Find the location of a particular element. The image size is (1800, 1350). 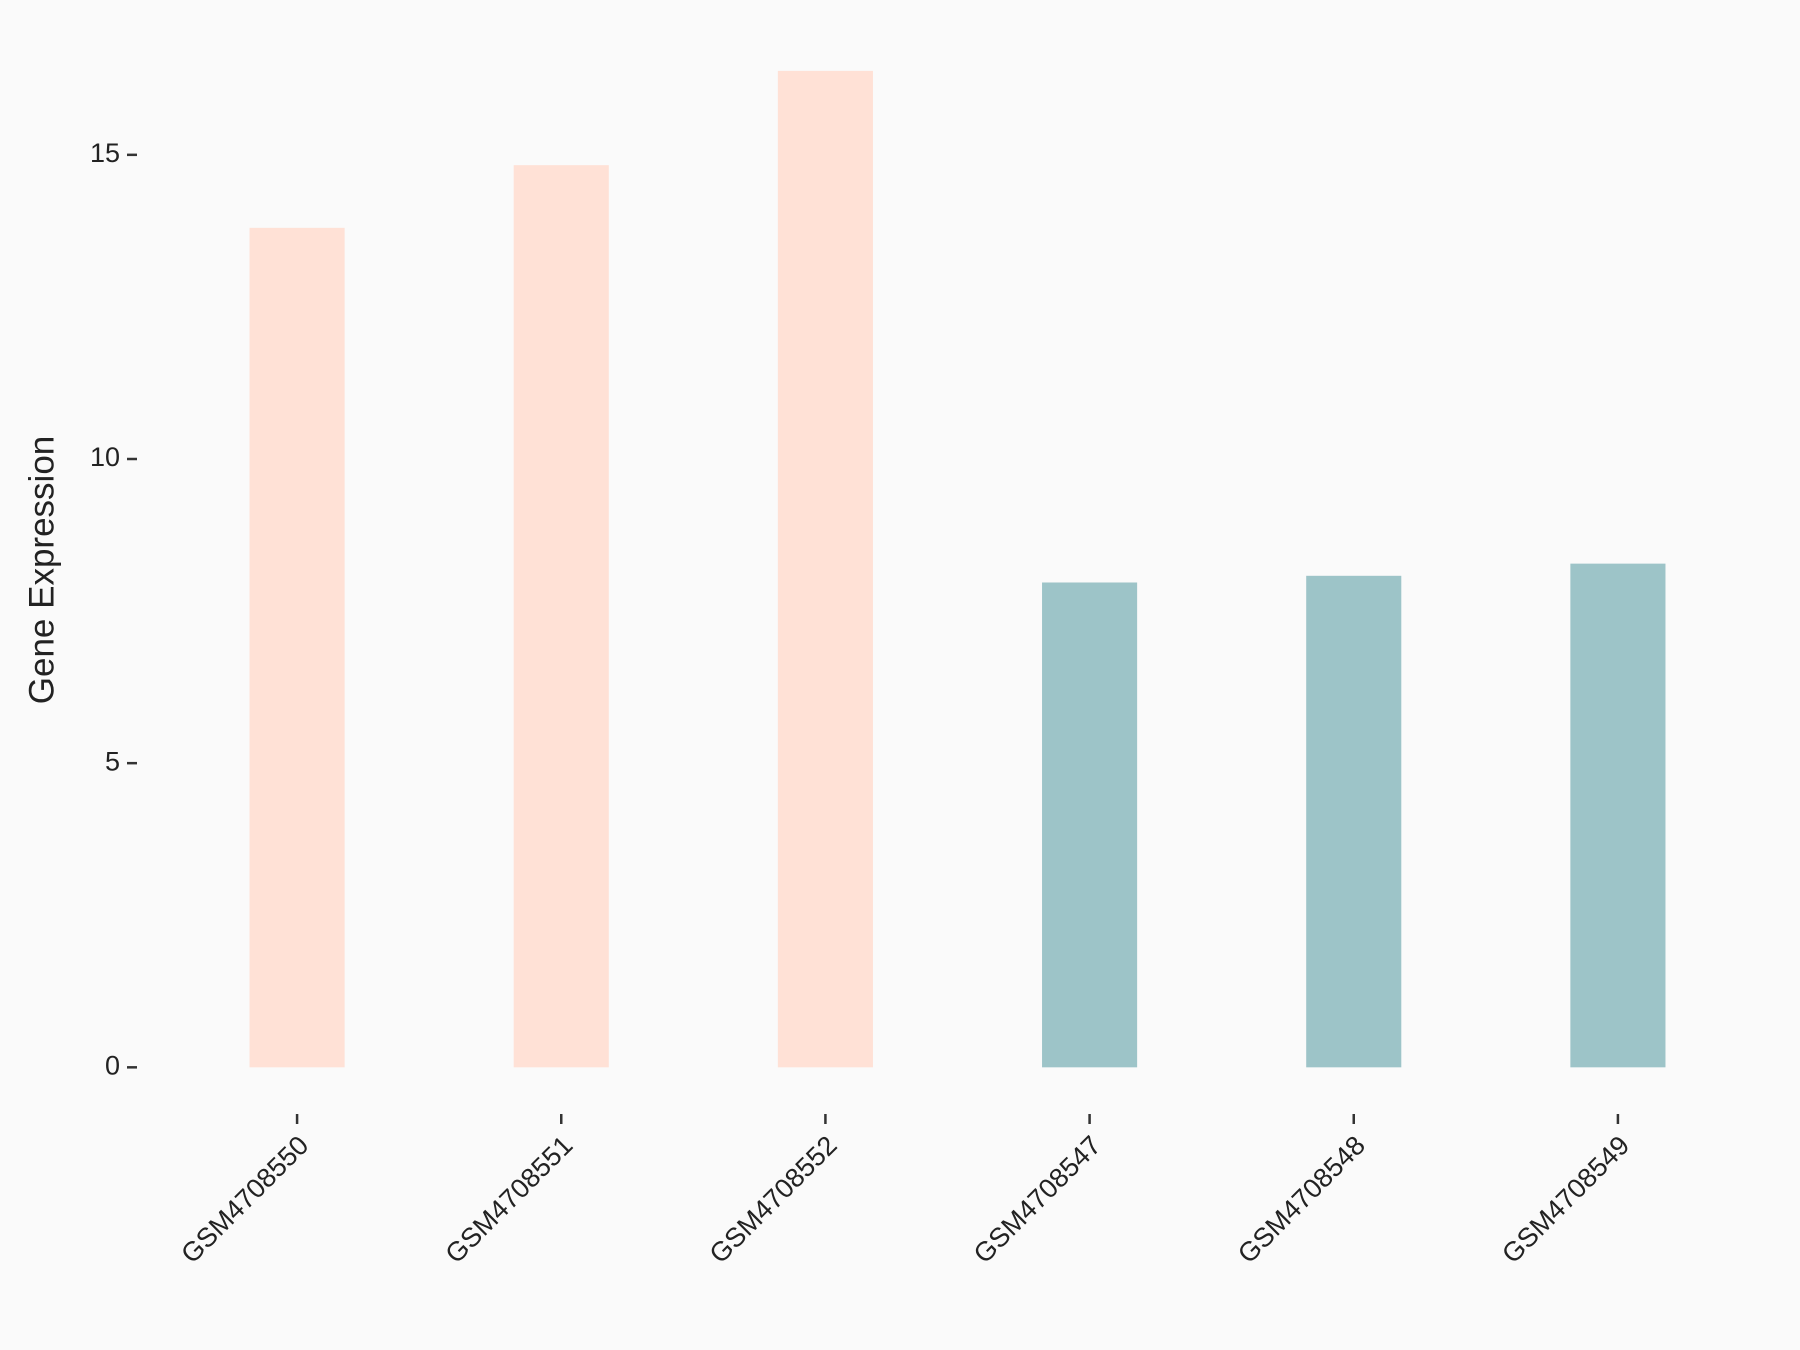

y-tick-label: 5 is located at coordinates (112, 761).